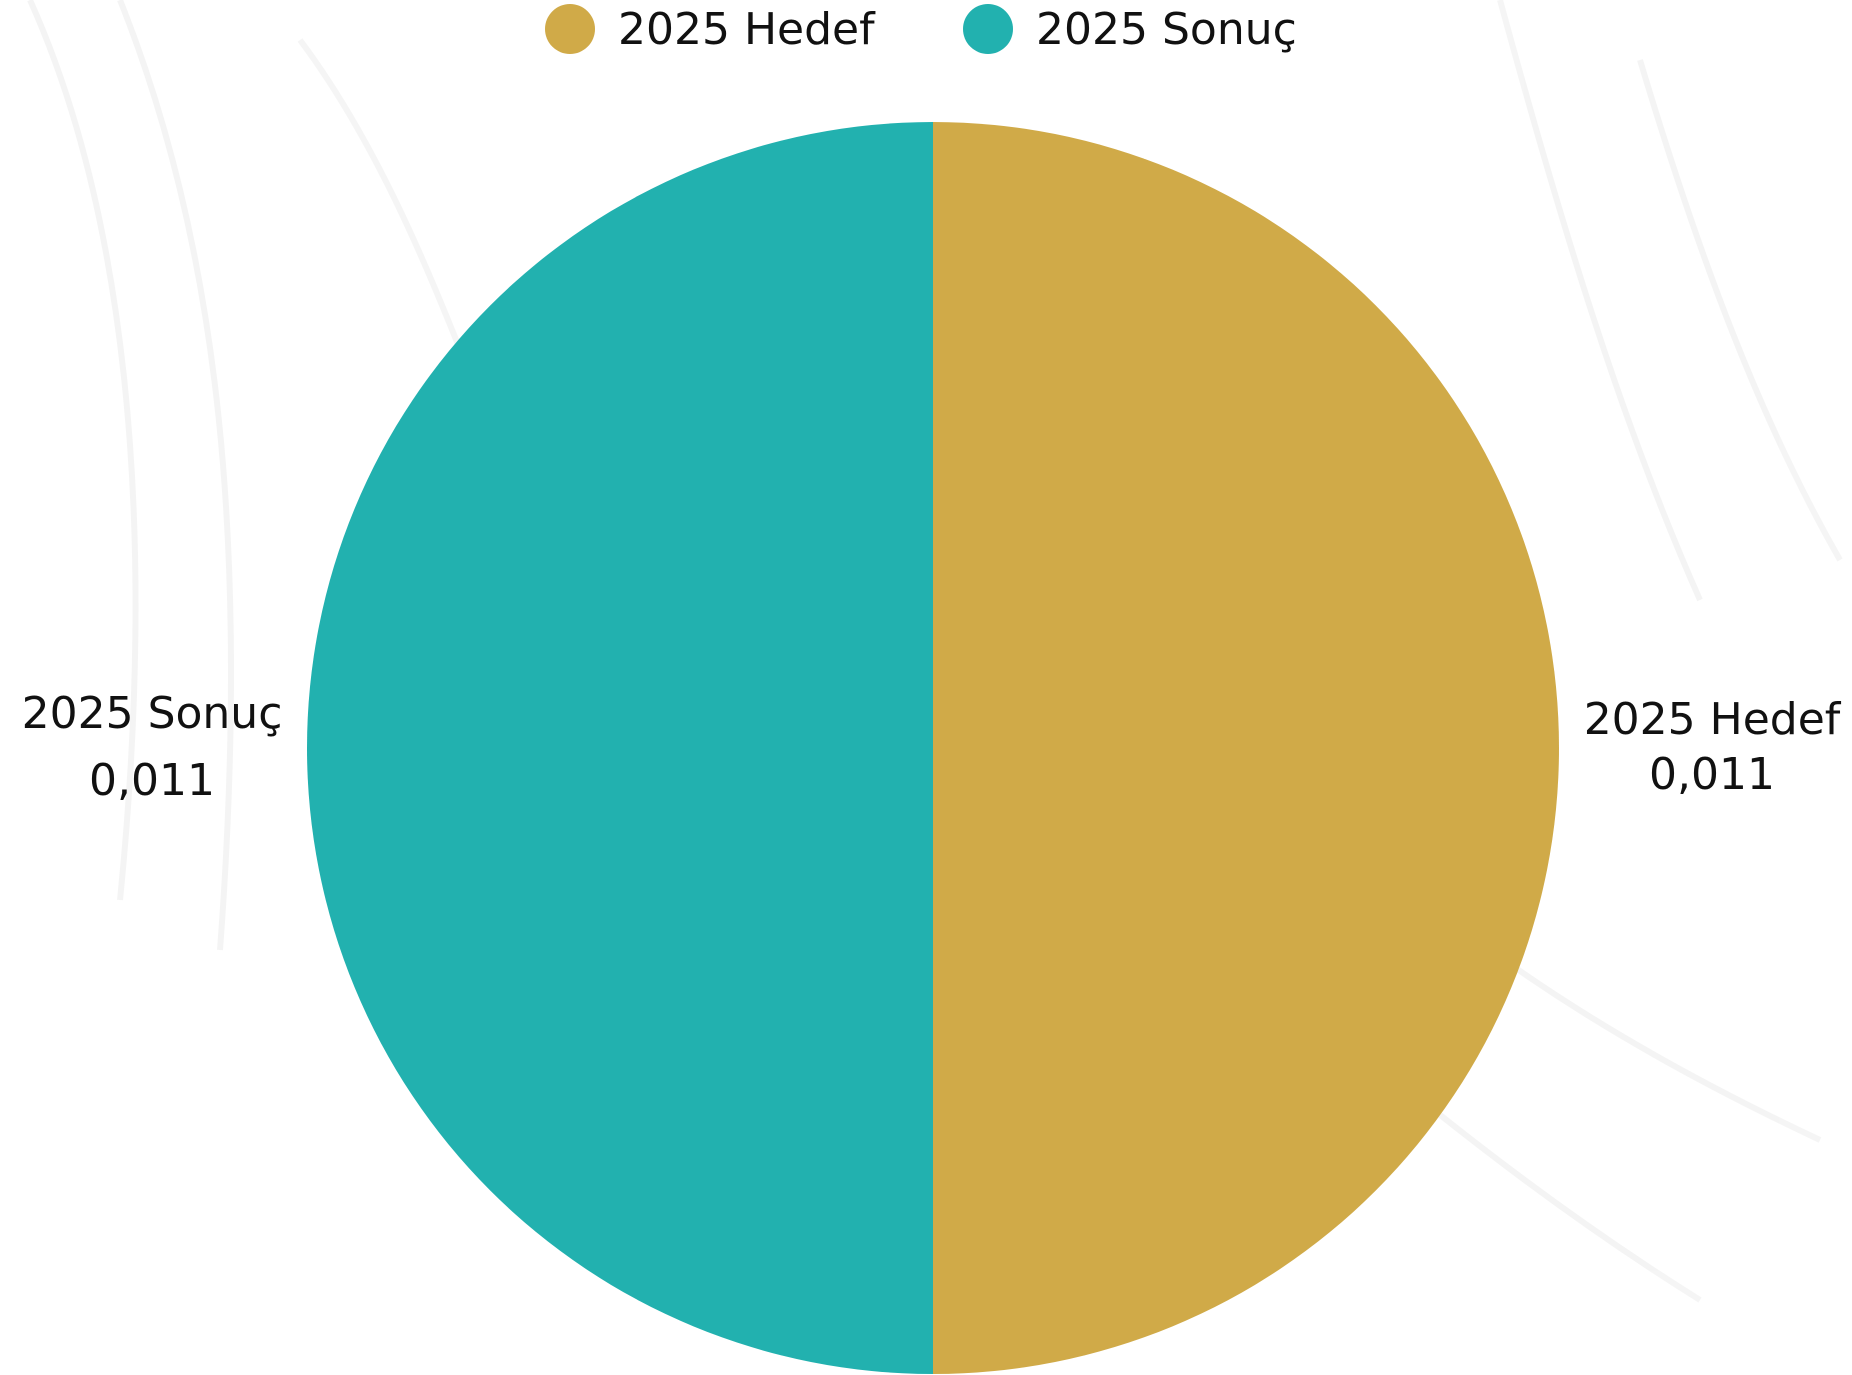 The image size is (1852, 1375). I want to click on slice-label-sonuc-value: 0,011, so click(152, 780).